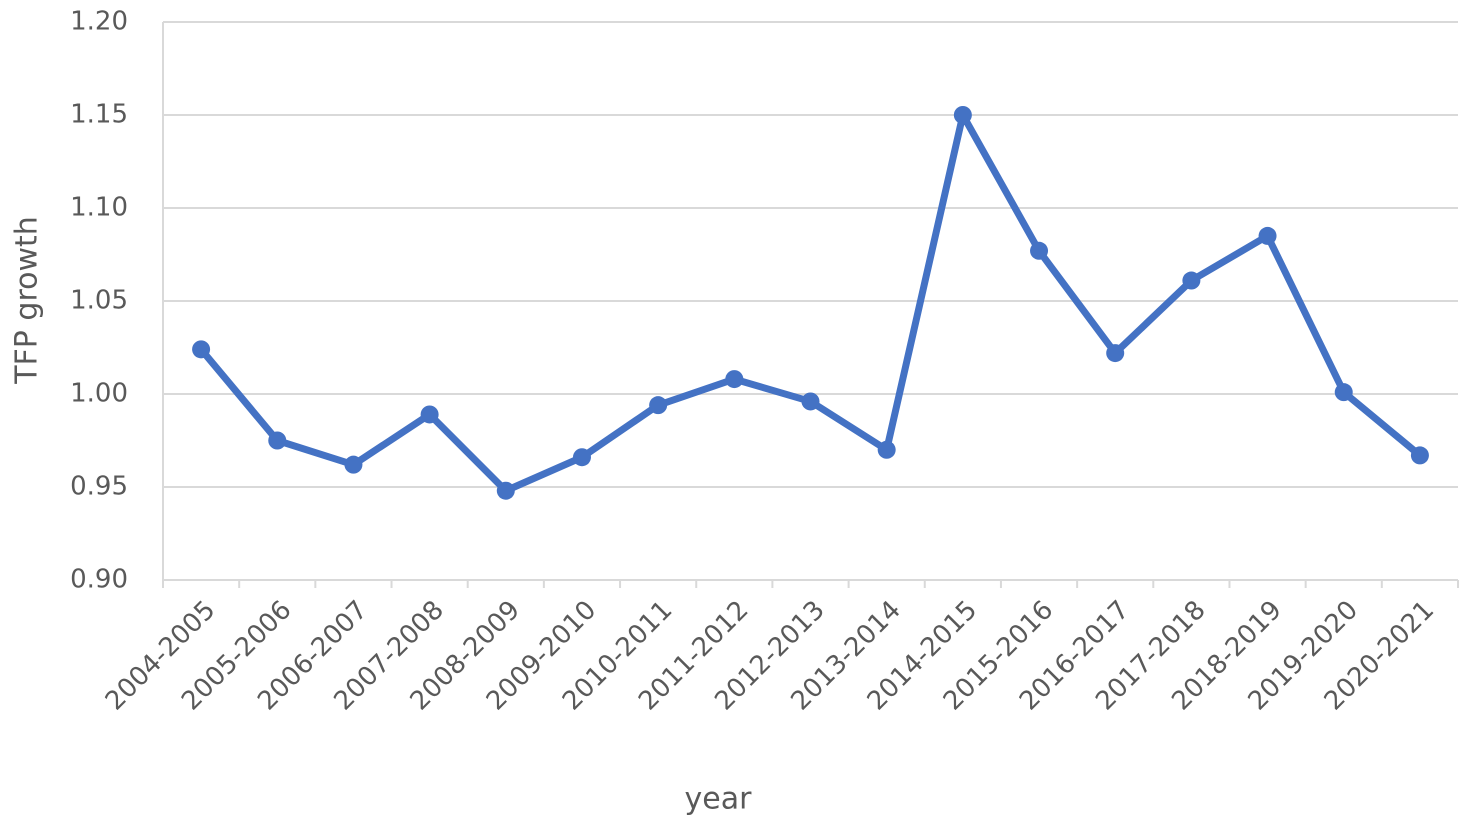 The width and height of the screenshot is (1476, 831). What do you see at coordinates (719, 799) in the screenshot?
I see `x-axis-title: year` at bounding box center [719, 799].